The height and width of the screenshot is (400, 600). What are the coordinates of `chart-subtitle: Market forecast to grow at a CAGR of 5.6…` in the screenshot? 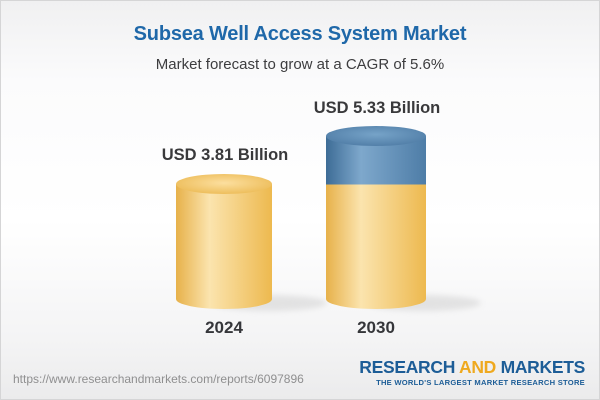 It's located at (300, 64).